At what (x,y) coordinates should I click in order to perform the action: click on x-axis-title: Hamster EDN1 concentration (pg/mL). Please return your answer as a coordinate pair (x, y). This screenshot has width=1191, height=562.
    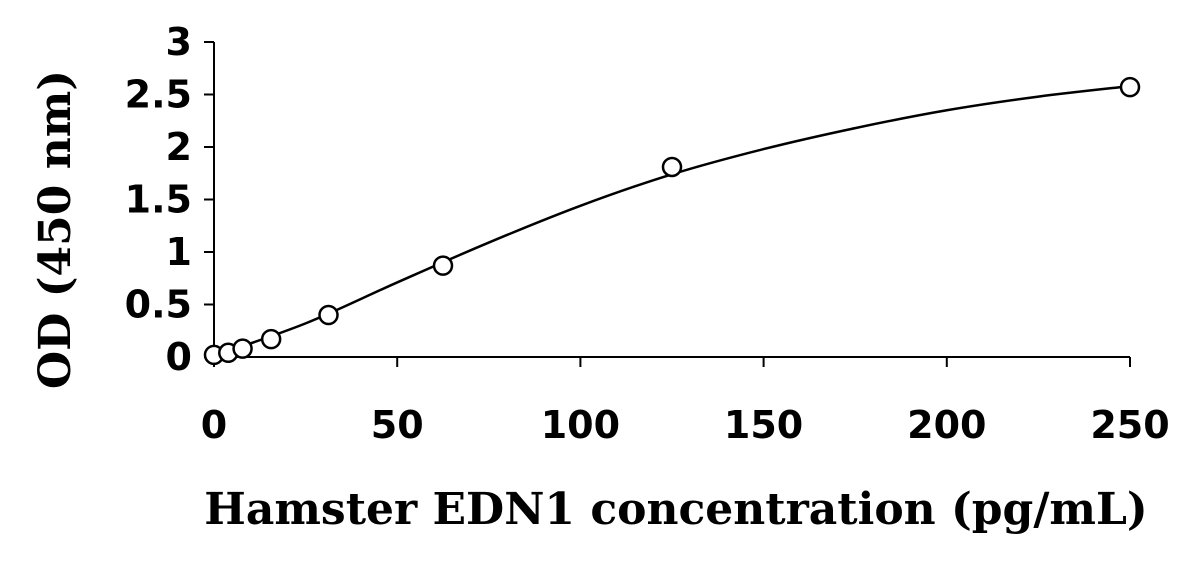
    Looking at the image, I should click on (675, 509).